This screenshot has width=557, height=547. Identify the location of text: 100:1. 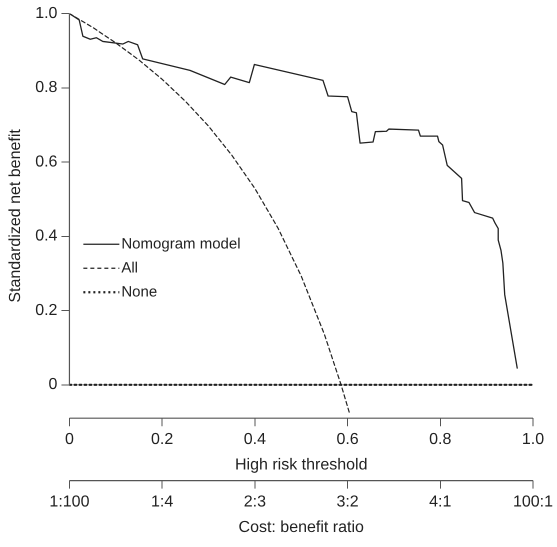
(533, 502).